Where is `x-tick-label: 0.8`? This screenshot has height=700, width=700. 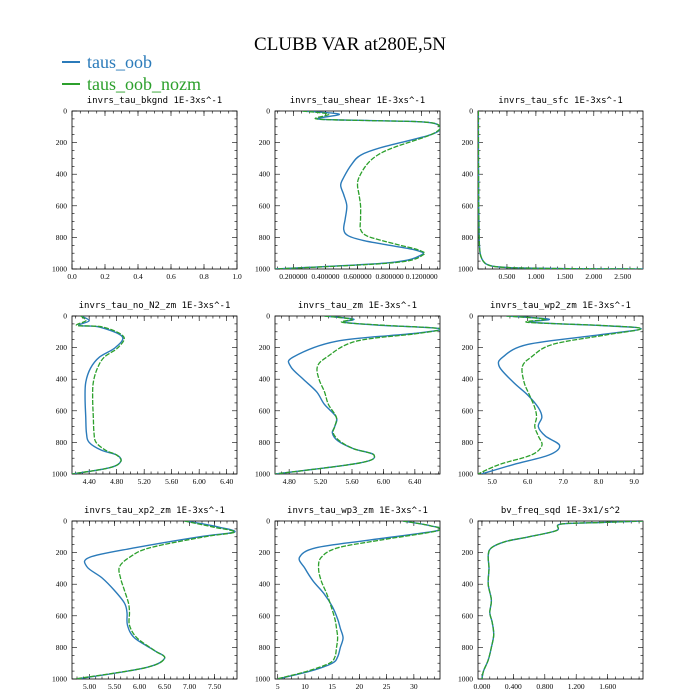
x-tick-label: 0.8 is located at coordinates (204, 276).